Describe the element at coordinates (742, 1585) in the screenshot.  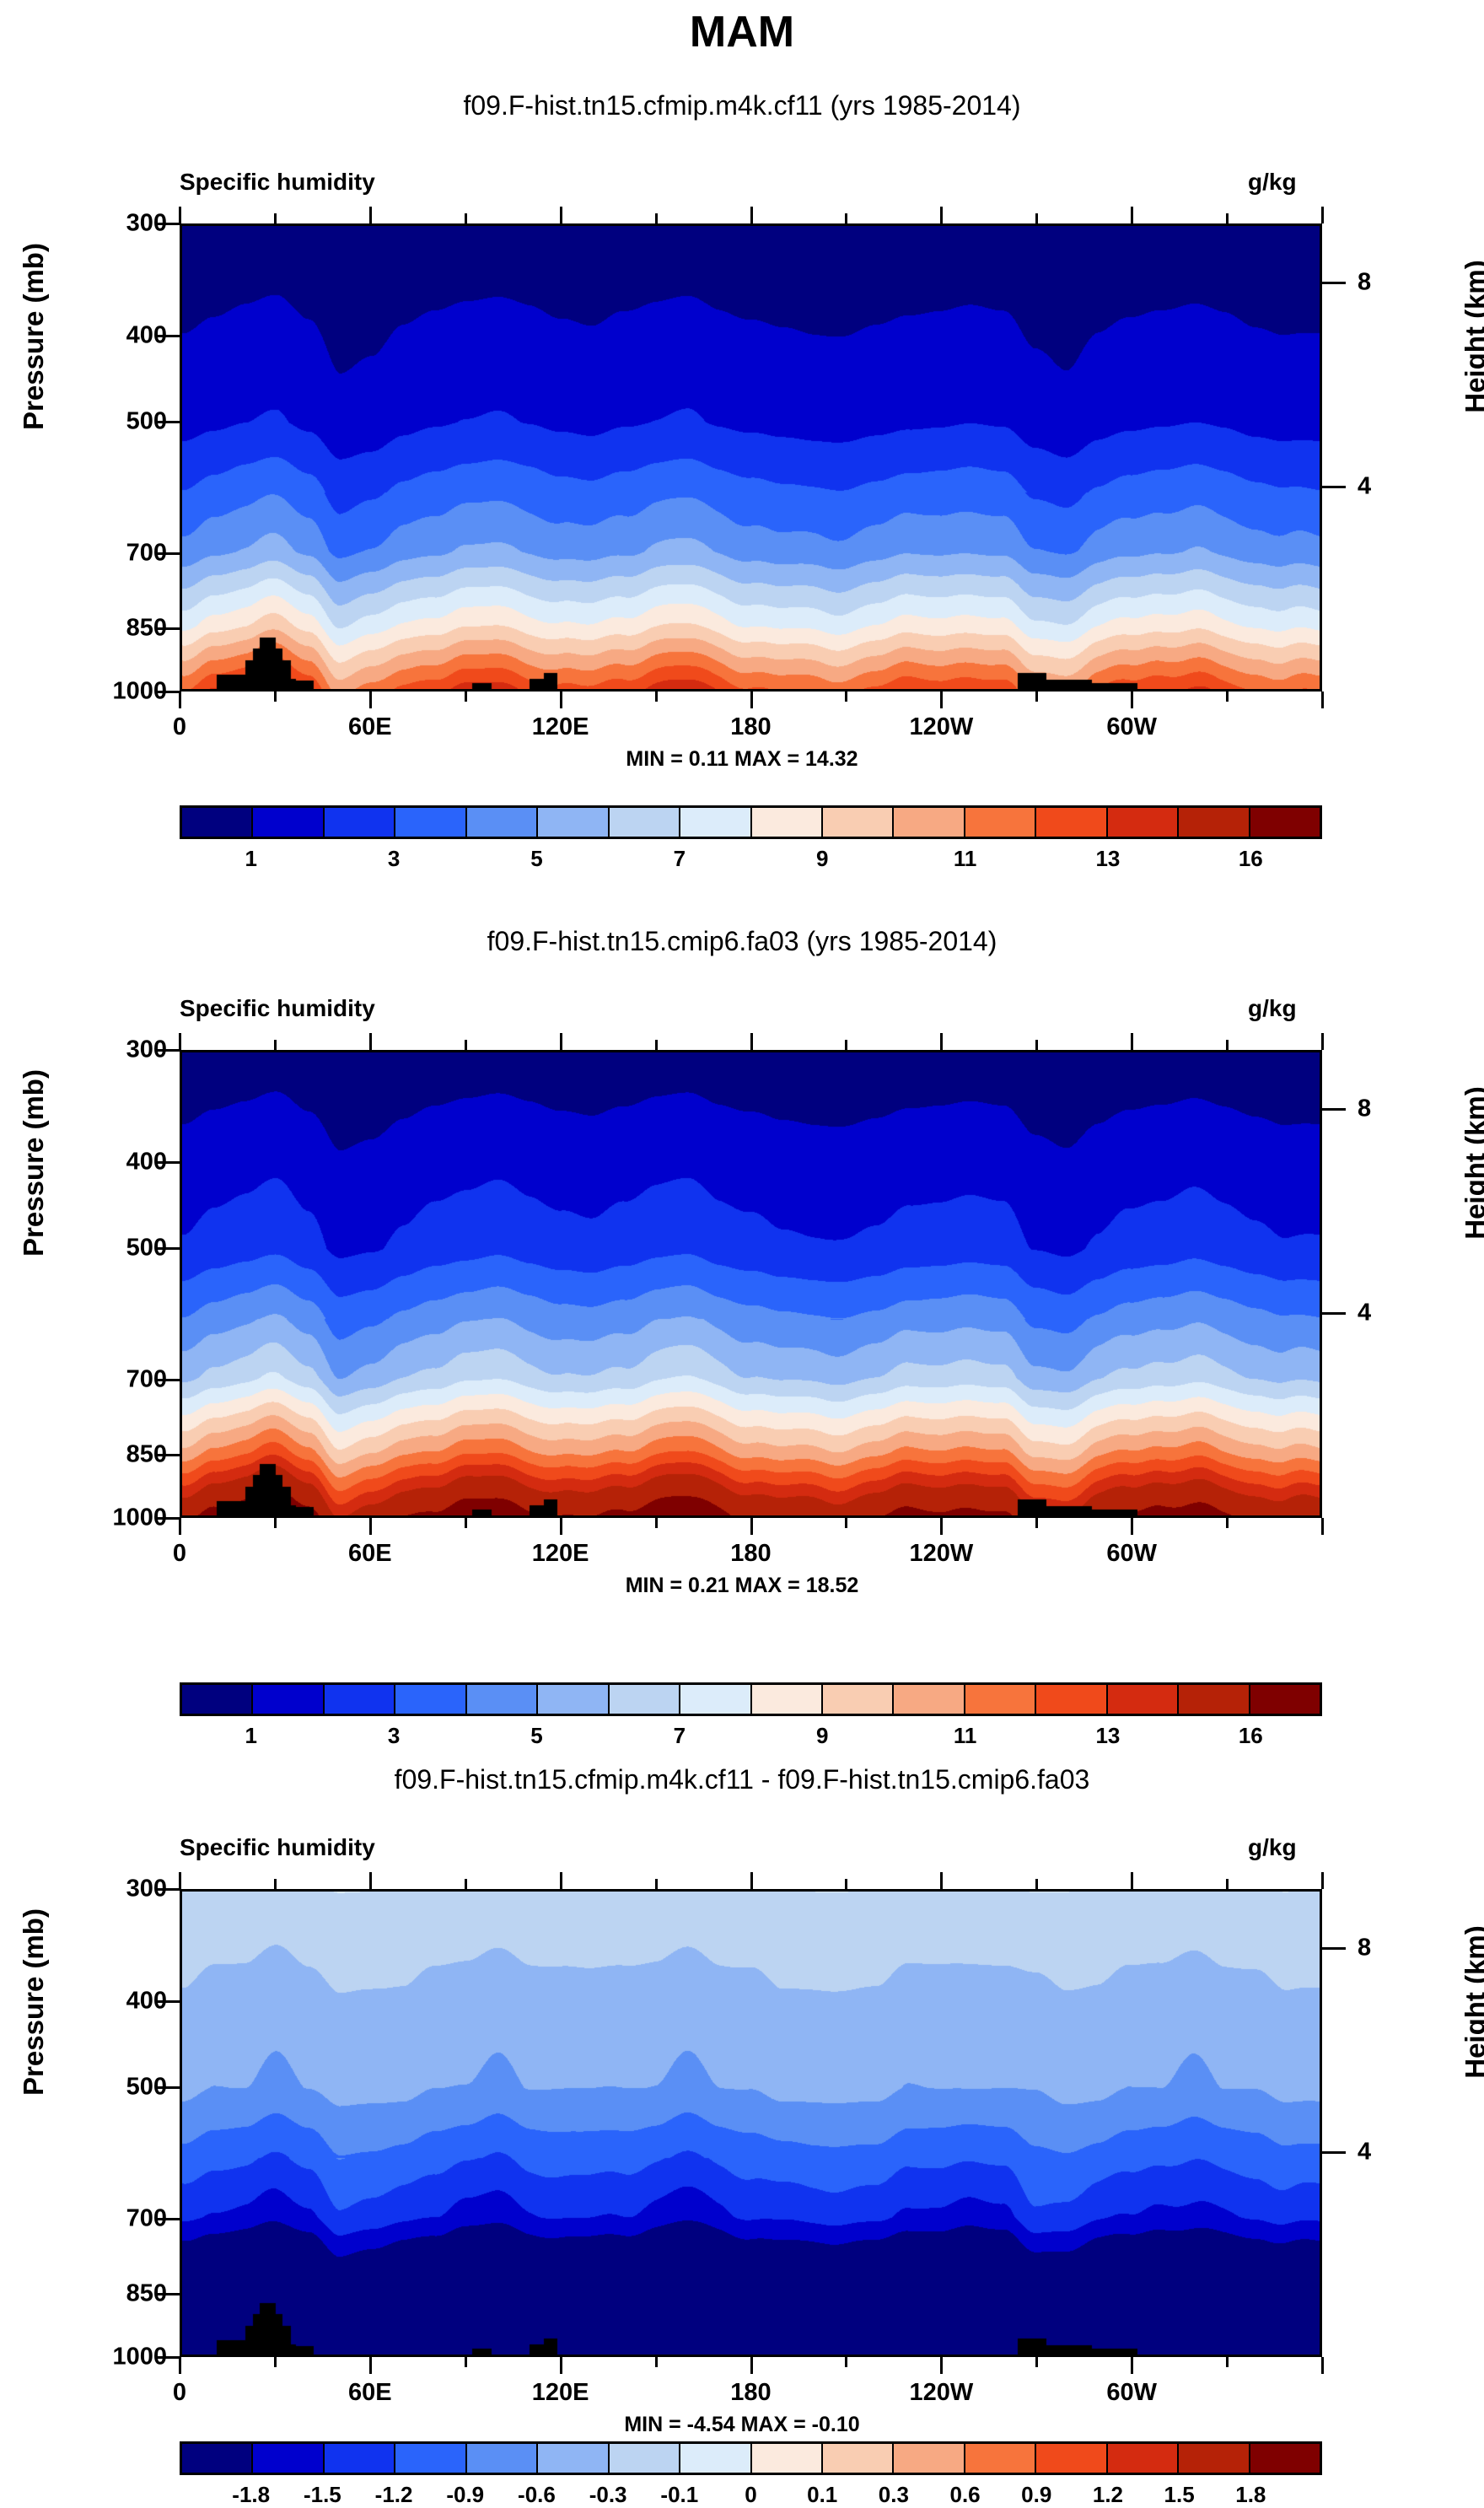
I see `min-max-annotation: MIN = 0.21 MAX = 18.52` at that location.